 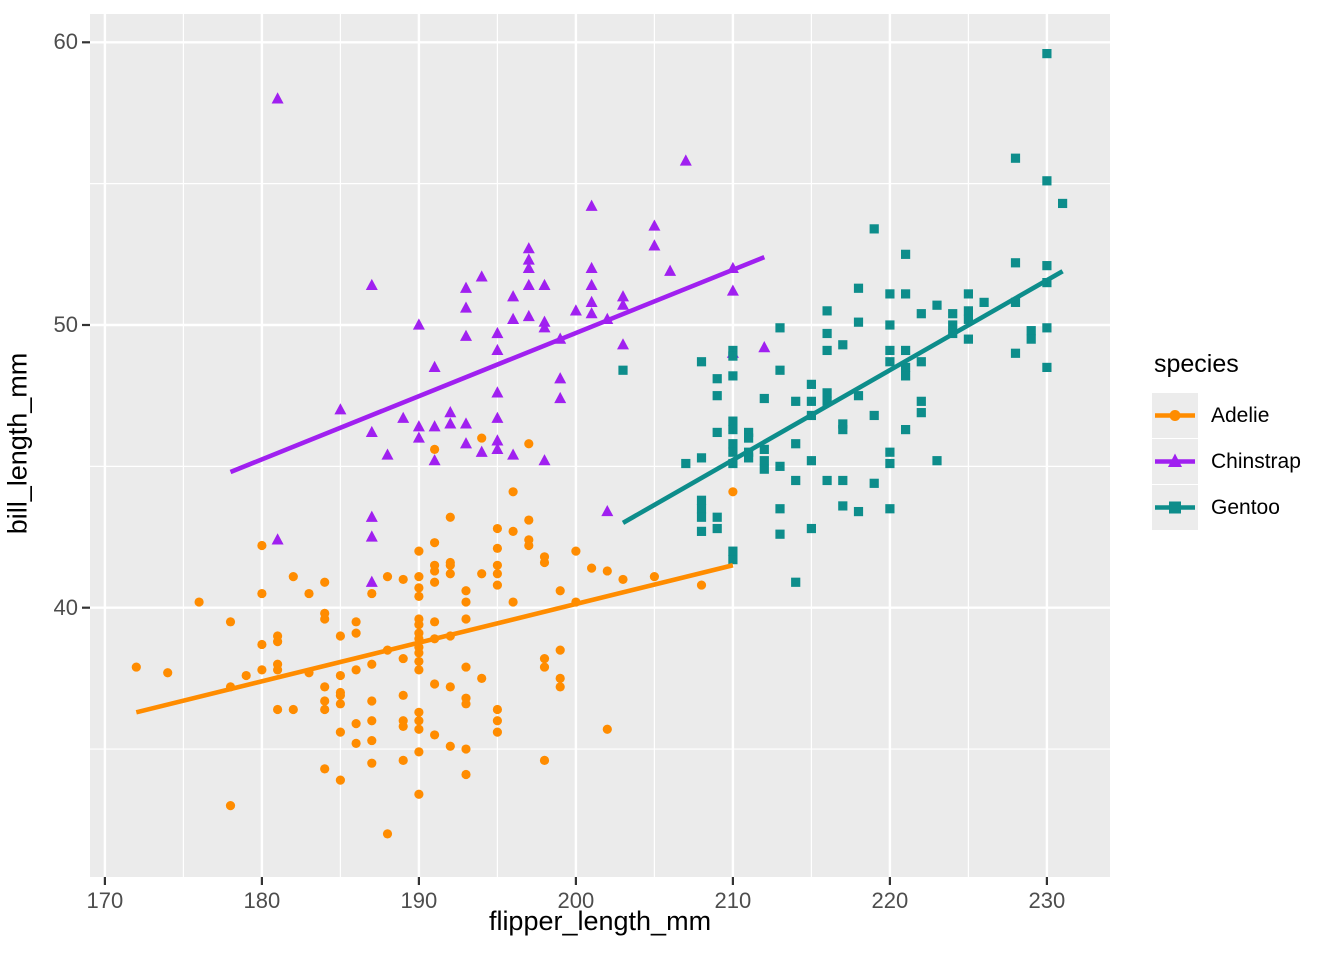 I want to click on legend-label-chinstrap: Chinstrap, so click(x=1256, y=461).